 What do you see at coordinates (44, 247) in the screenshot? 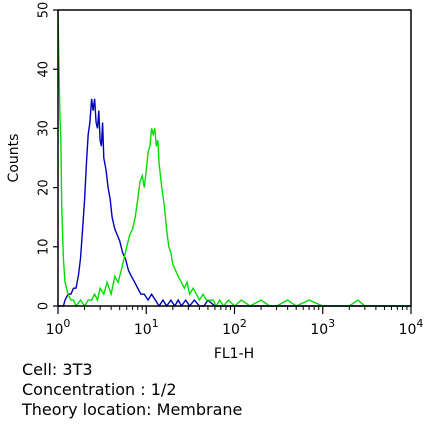
I see `y-tick-label: 10` at bounding box center [44, 247].